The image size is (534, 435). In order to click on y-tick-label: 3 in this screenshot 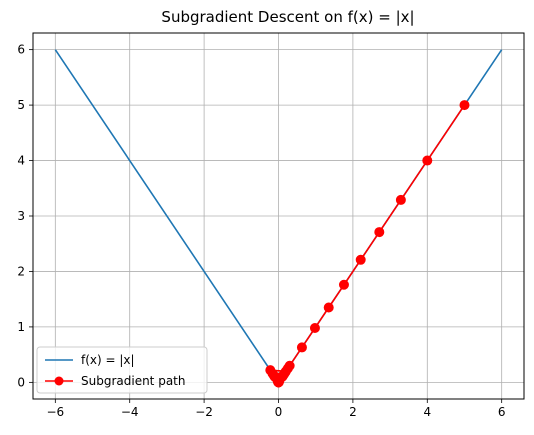, I will do `click(21, 216)`.